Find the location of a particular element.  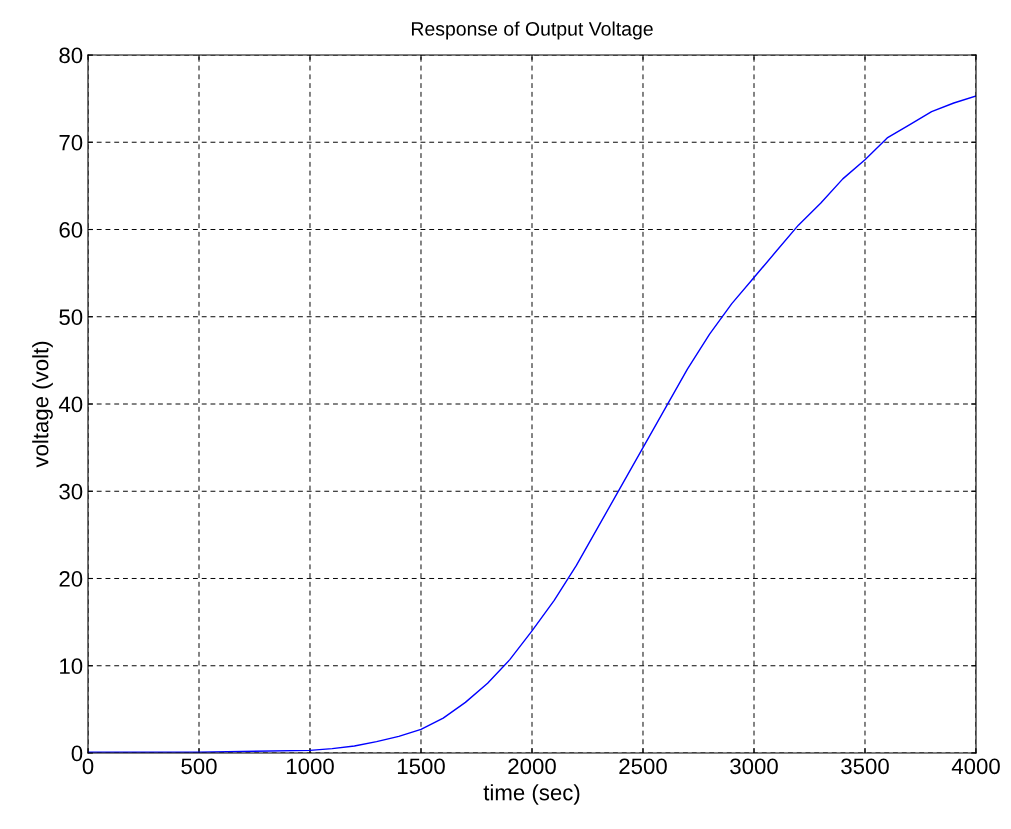

x-tick-label: 1000 is located at coordinates (310, 766).